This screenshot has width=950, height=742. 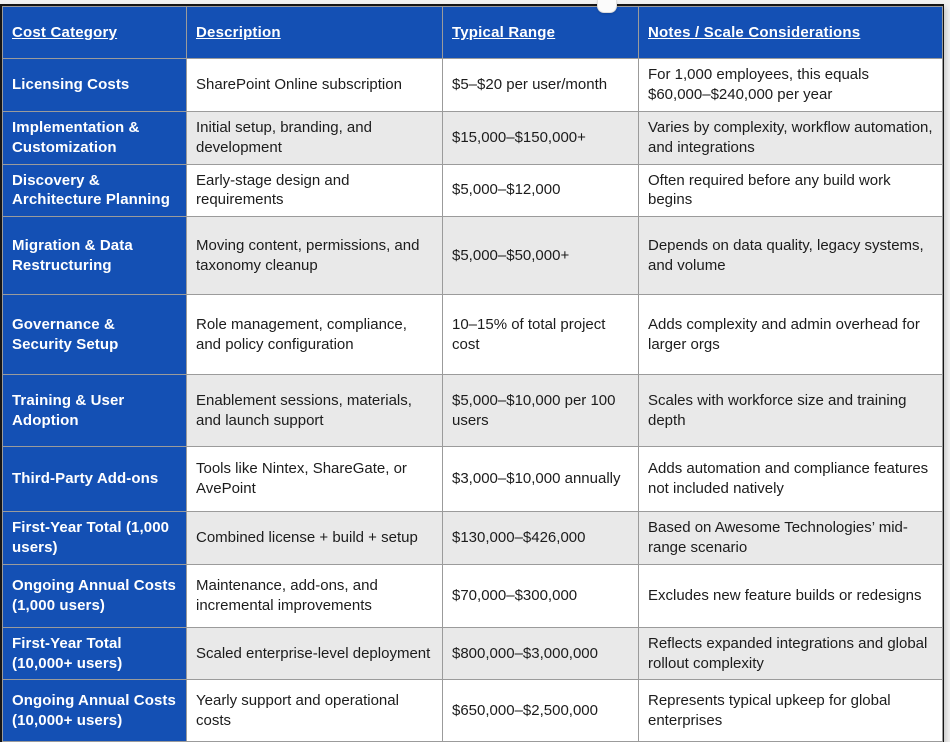 I want to click on top-tab-handle, so click(x=607, y=6).